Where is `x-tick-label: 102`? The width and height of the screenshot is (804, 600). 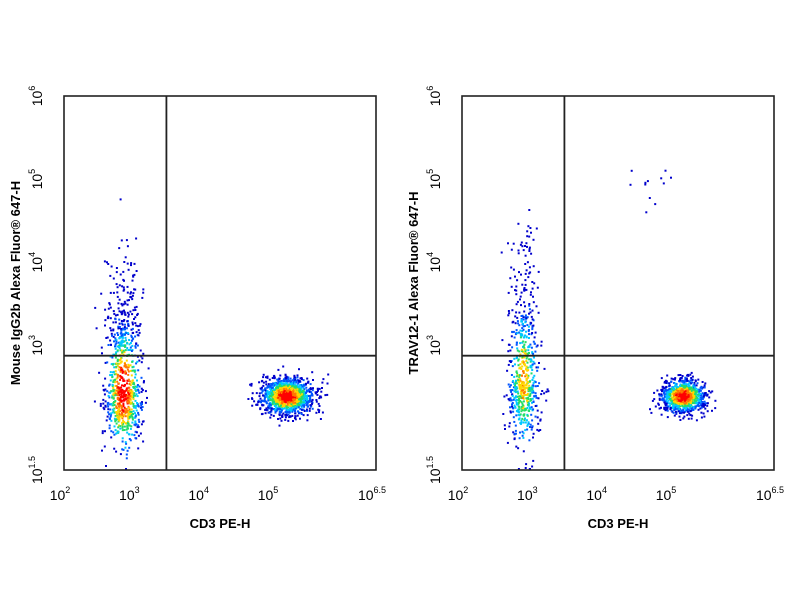
x-tick-label: 102 is located at coordinates (458, 494).